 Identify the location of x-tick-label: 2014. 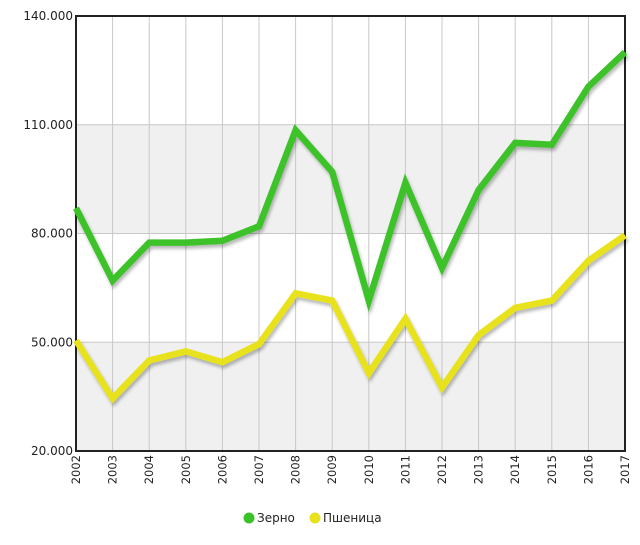
(515, 469).